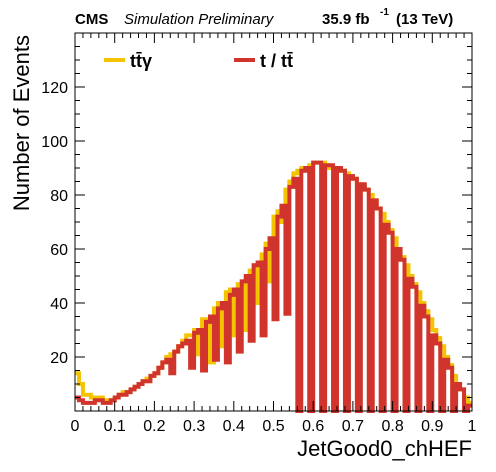  I want to click on y-axis-label: Number of Events, so click(21, 123).